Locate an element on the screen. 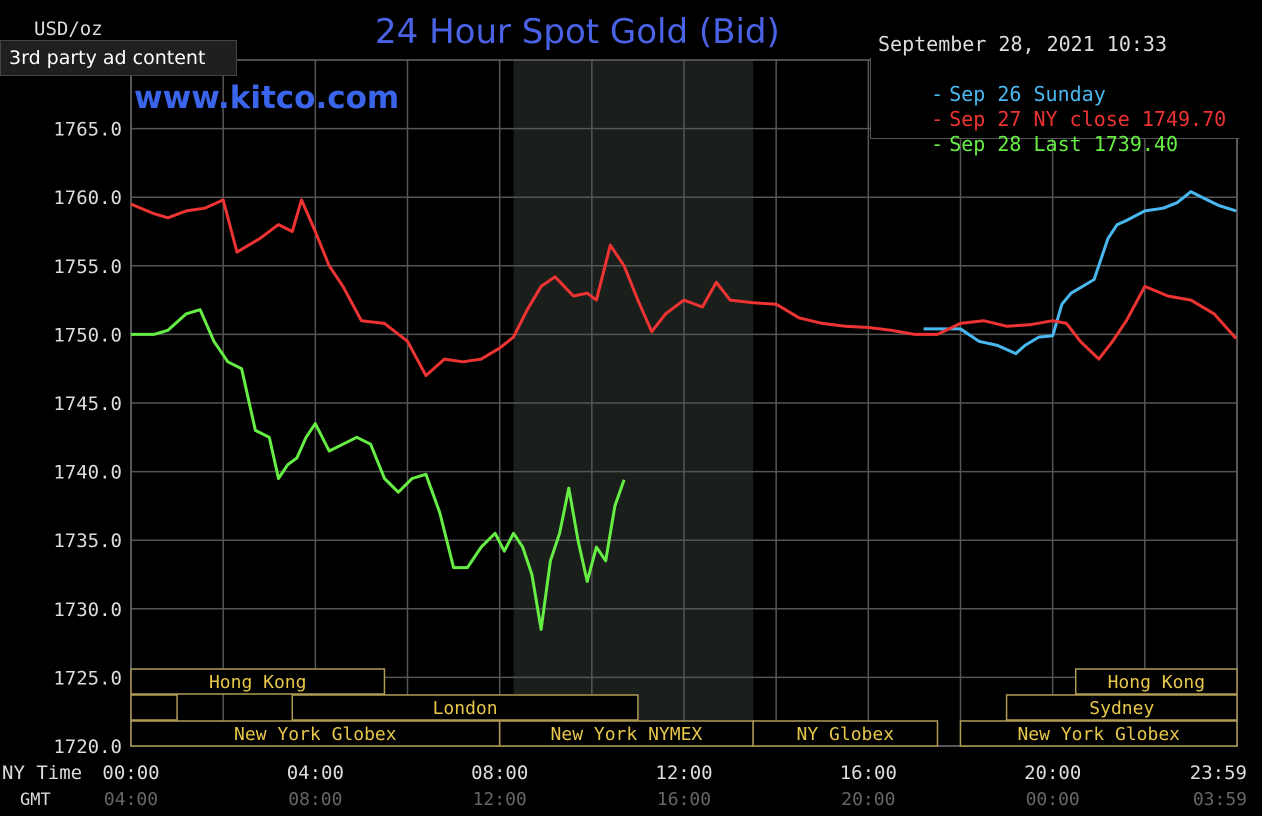 Image resolution: width=1262 pixels, height=816 pixels. gmt-label: GMT is located at coordinates (35, 800).